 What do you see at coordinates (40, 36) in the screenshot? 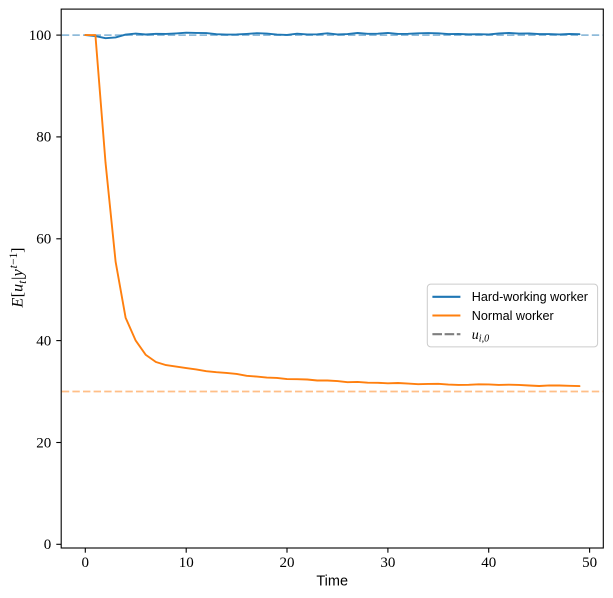
I see `svg-text: 100` at bounding box center [40, 36].